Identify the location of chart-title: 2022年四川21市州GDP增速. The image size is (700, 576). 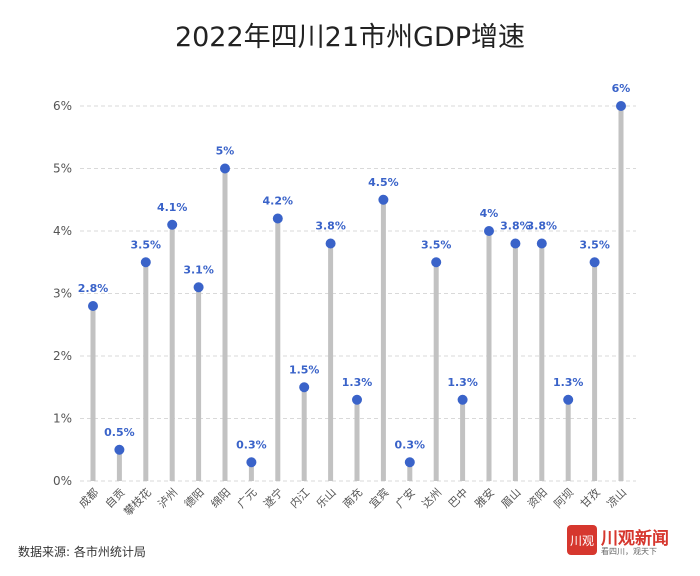
(350, 37).